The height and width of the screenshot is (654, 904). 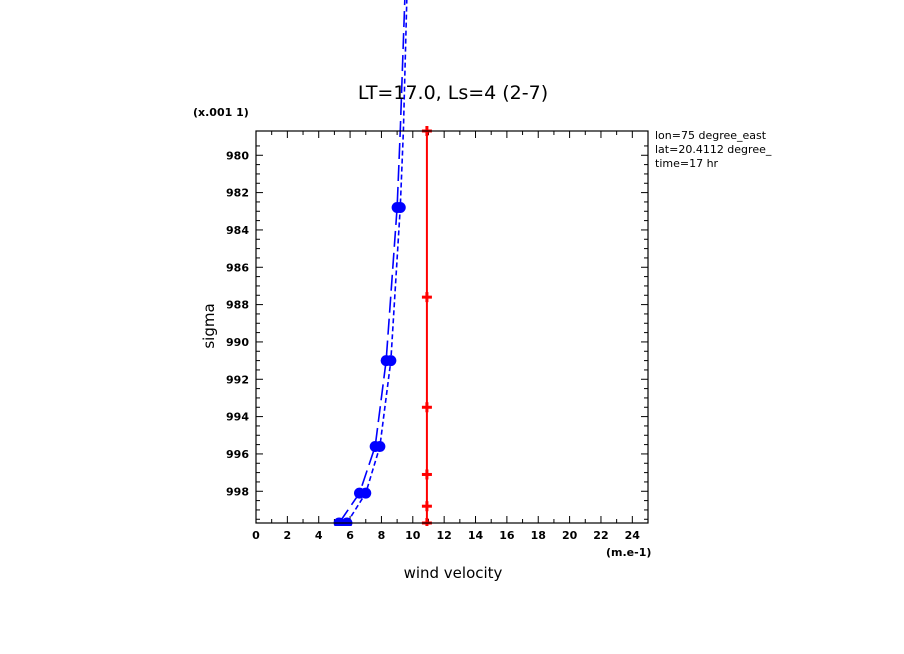 I want to click on y-tick-label: 984, so click(x=237, y=230).